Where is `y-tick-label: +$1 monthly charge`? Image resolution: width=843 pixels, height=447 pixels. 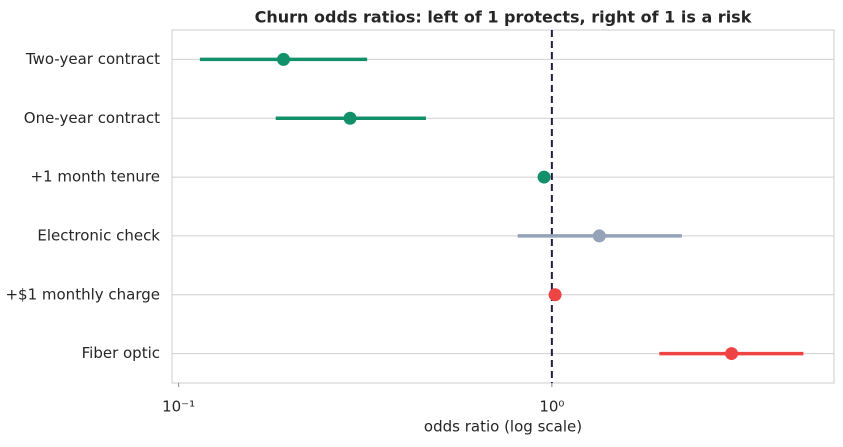
y-tick-label: +$1 monthly charge is located at coordinates (82, 294).